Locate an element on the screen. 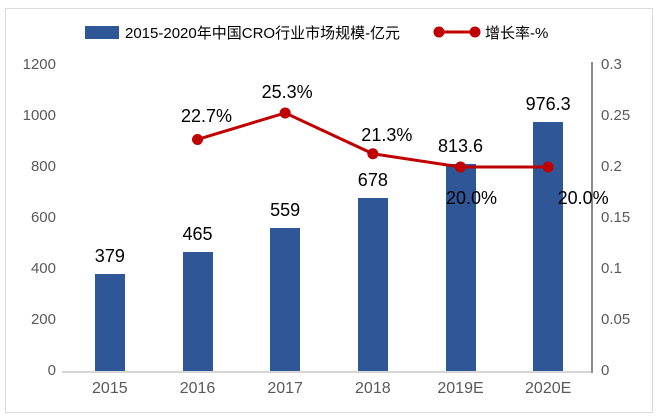 Image resolution: width=659 pixels, height=420 pixels. y-axis-tick-label: 0 is located at coordinates (51, 370).